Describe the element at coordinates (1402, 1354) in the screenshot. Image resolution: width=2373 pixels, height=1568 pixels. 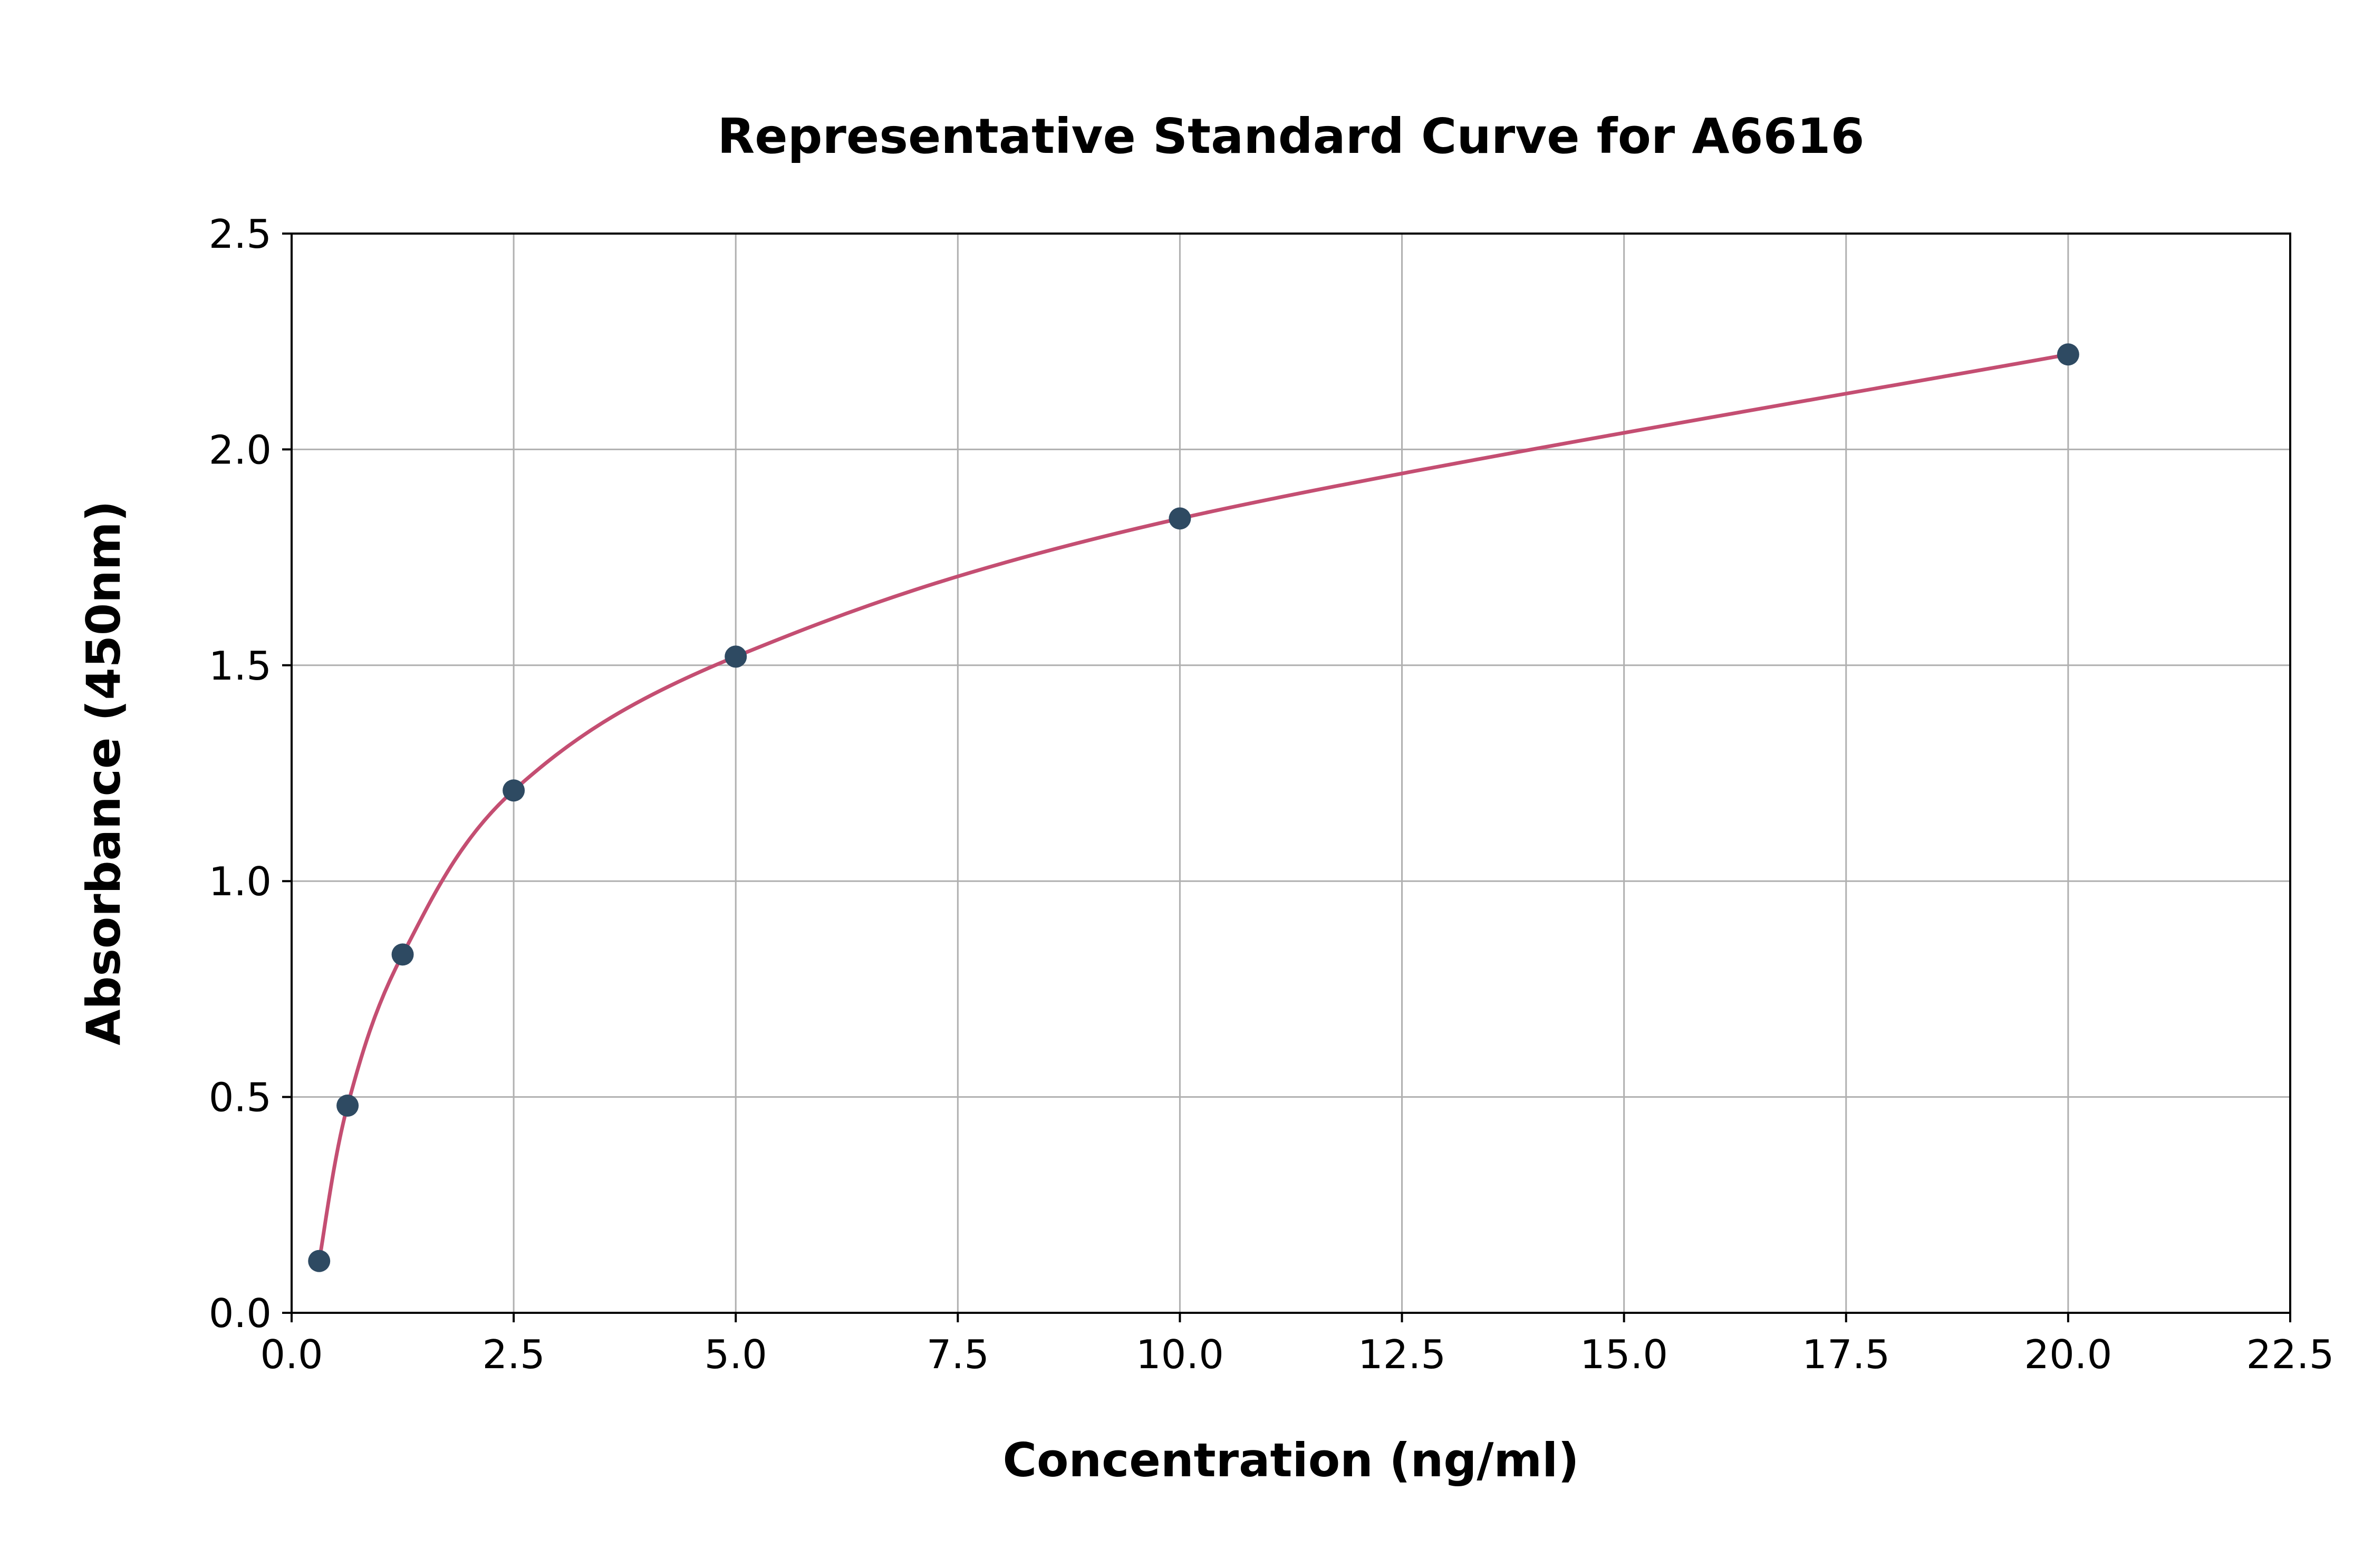
I see `x-tick-label: 12.5` at that location.